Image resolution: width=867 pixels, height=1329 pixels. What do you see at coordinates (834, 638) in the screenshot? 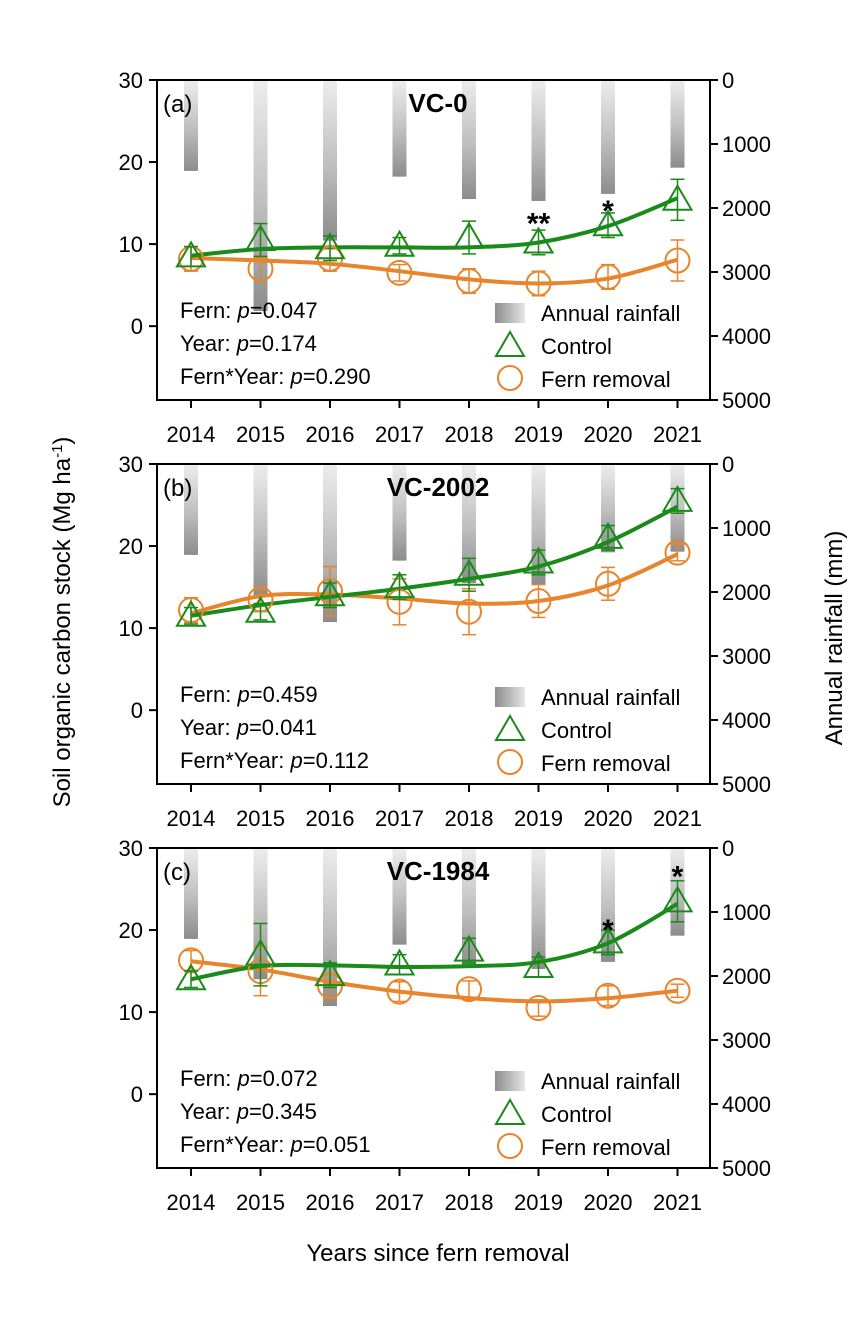
I see `y-axis-right-title: Annual rainfall (mm)` at bounding box center [834, 638].